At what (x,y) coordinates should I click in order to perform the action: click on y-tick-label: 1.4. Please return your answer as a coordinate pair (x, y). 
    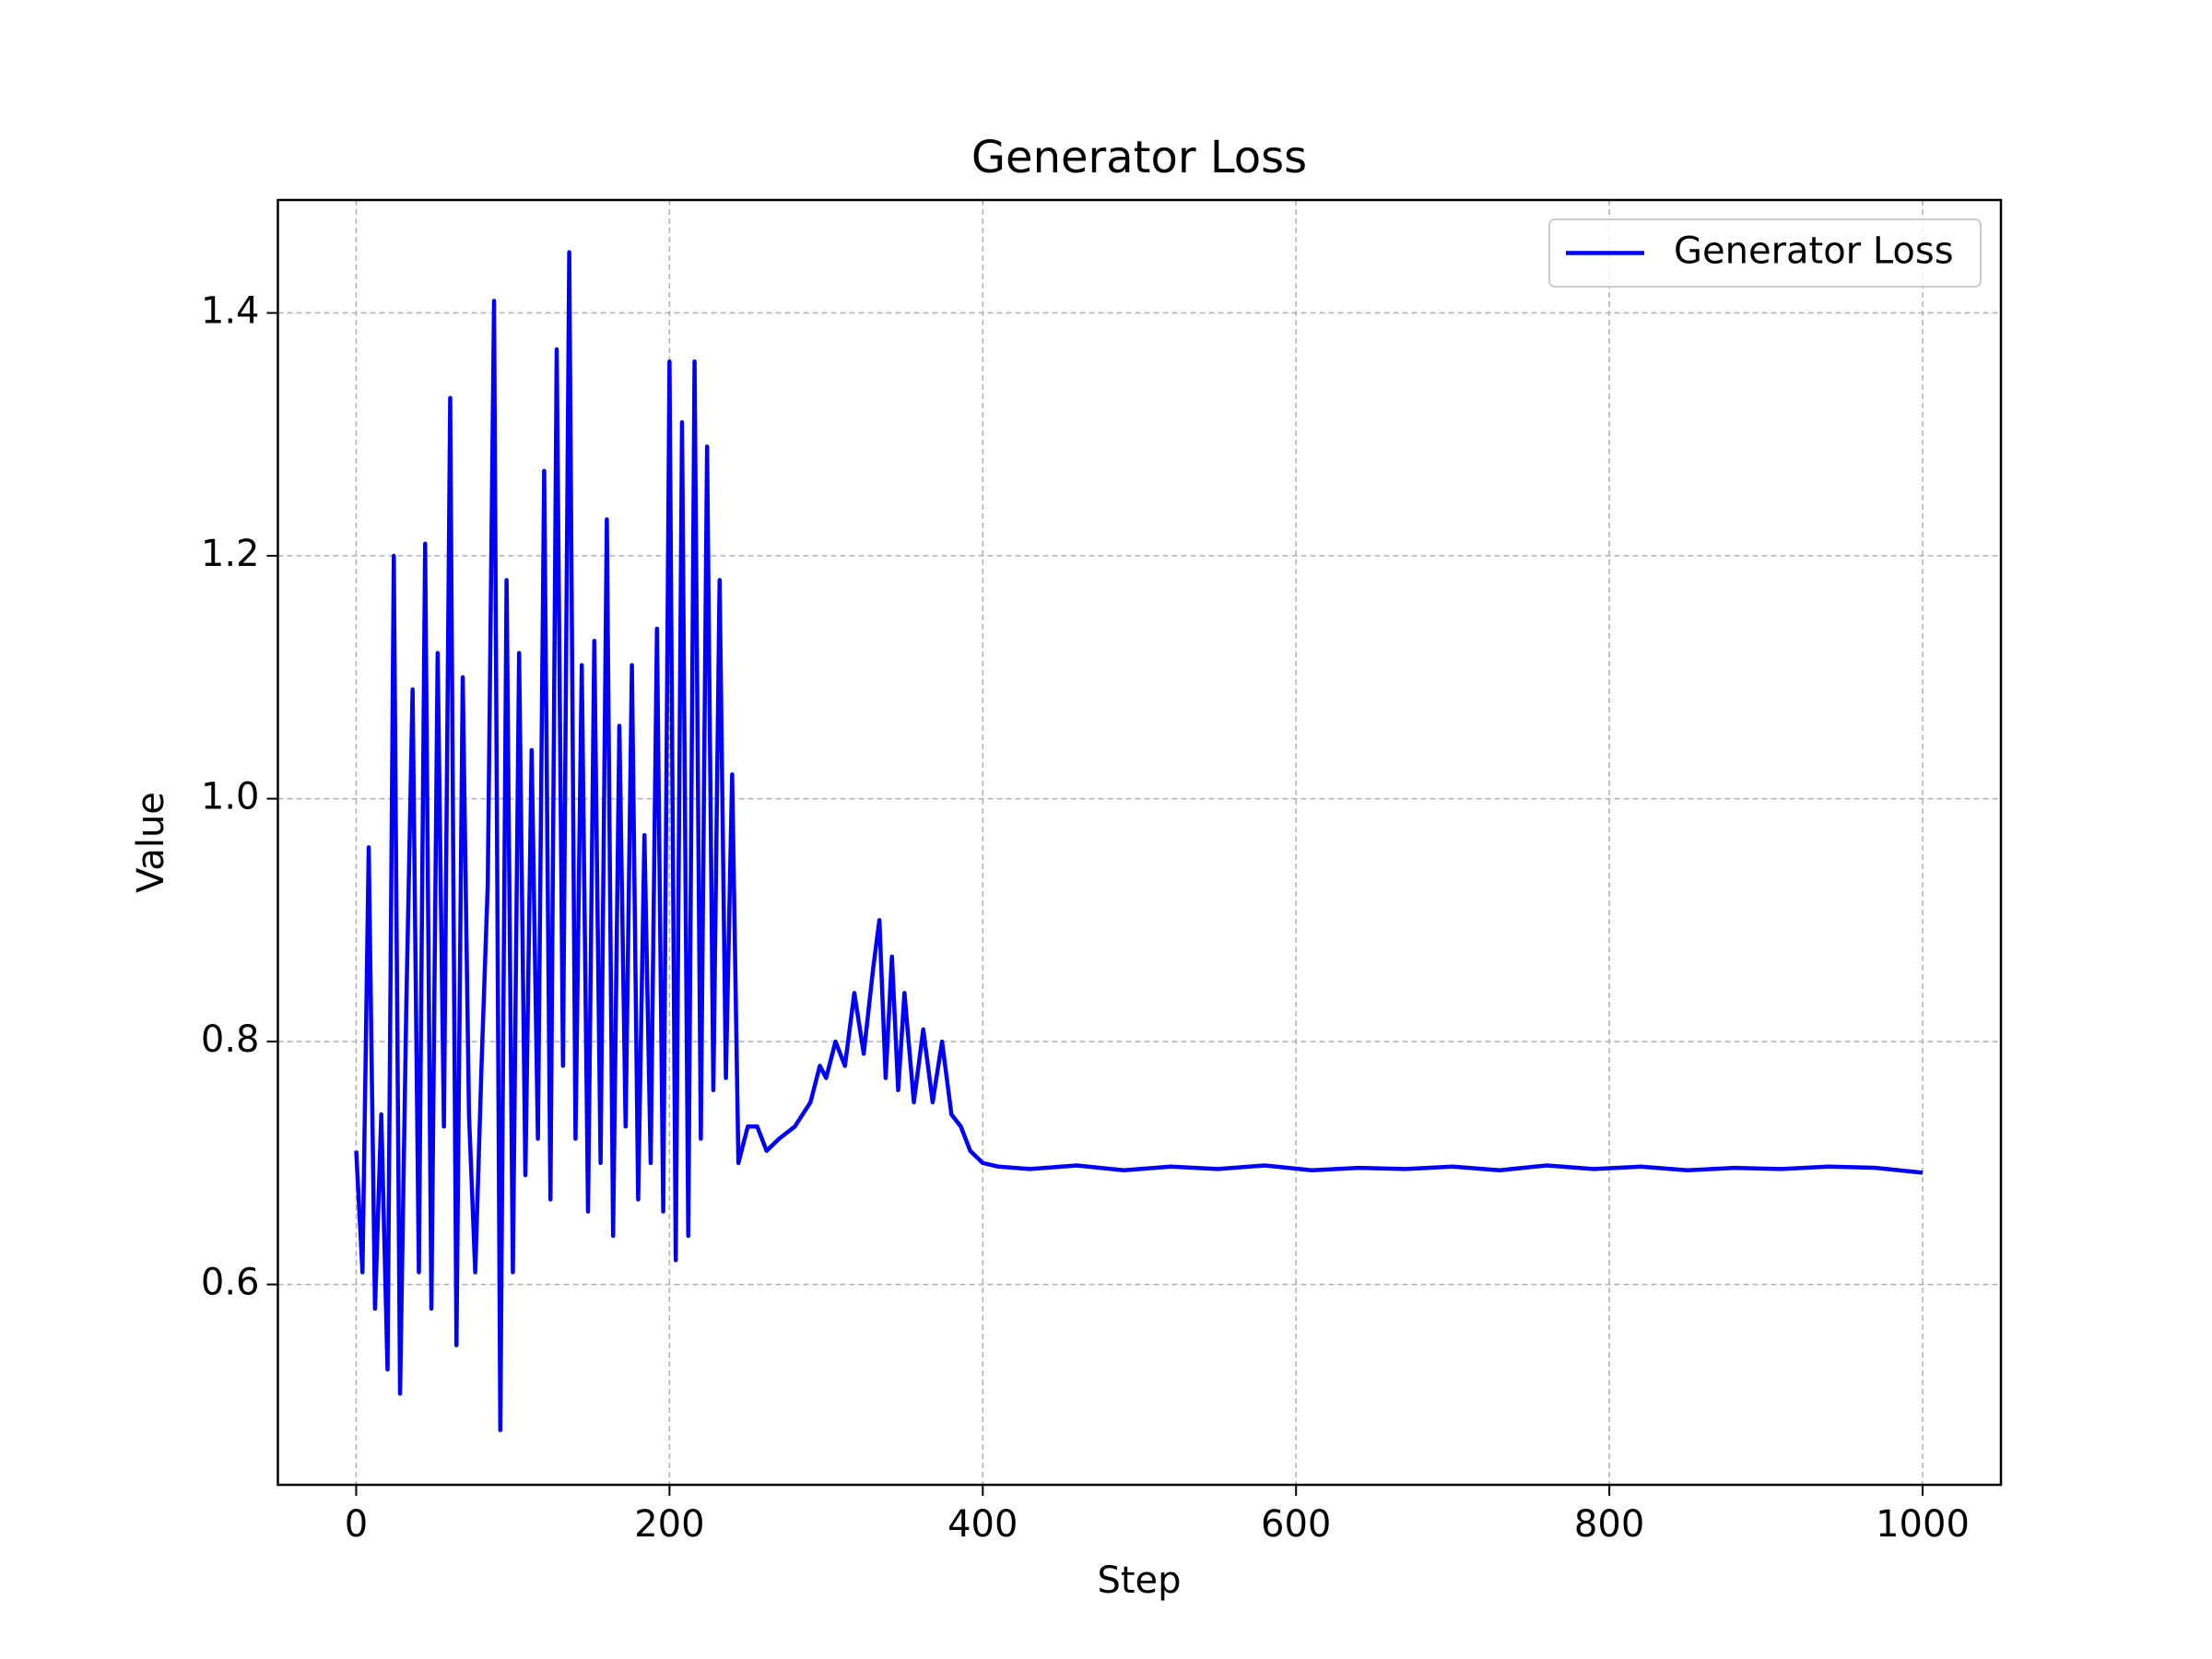
    Looking at the image, I should click on (230, 311).